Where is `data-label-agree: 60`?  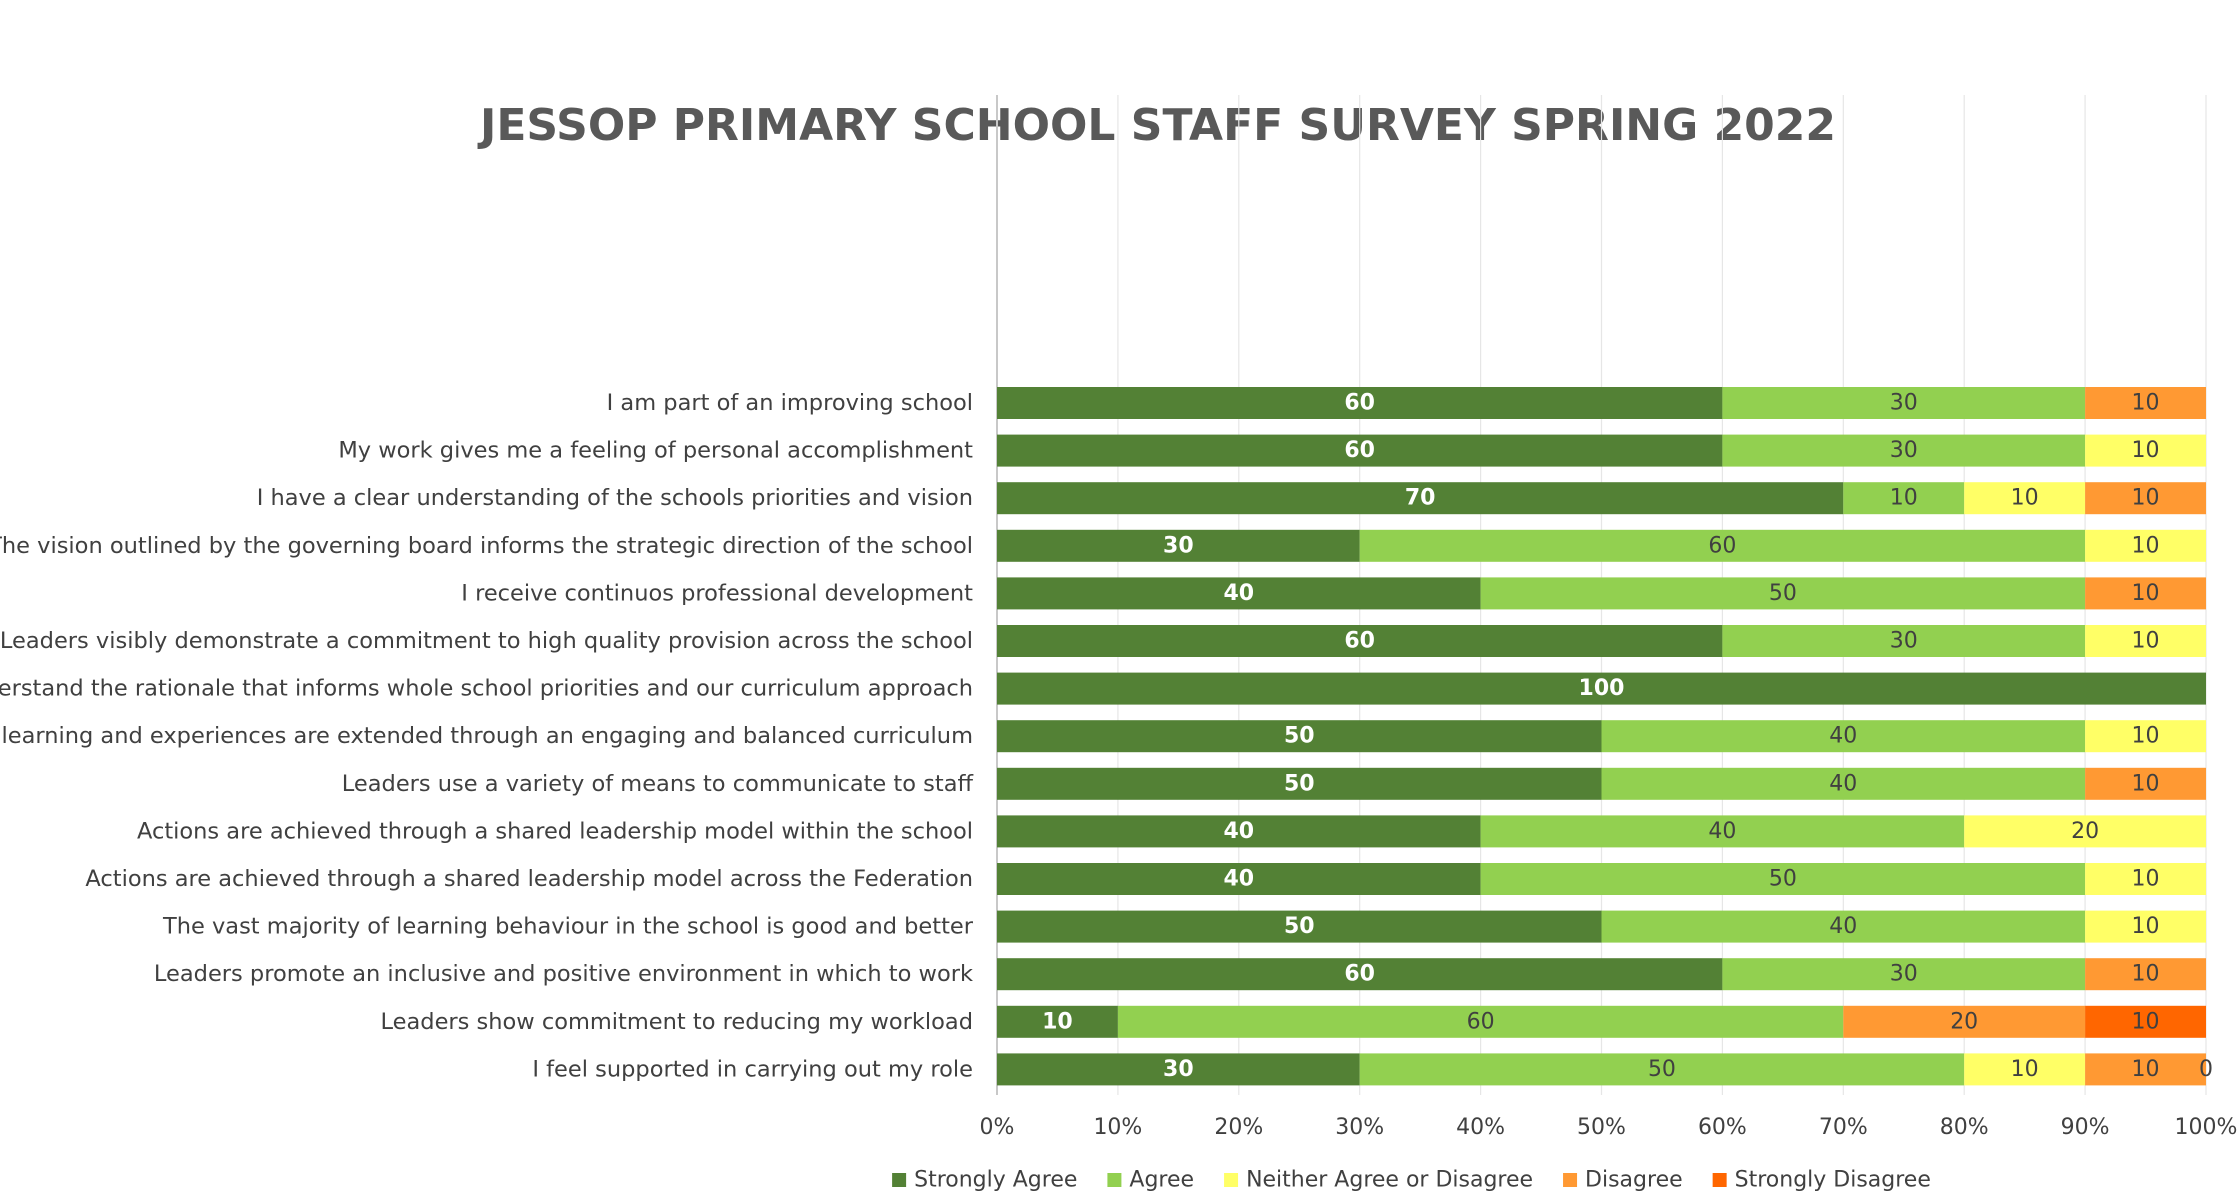
data-label-agree: 60 is located at coordinates (1722, 545).